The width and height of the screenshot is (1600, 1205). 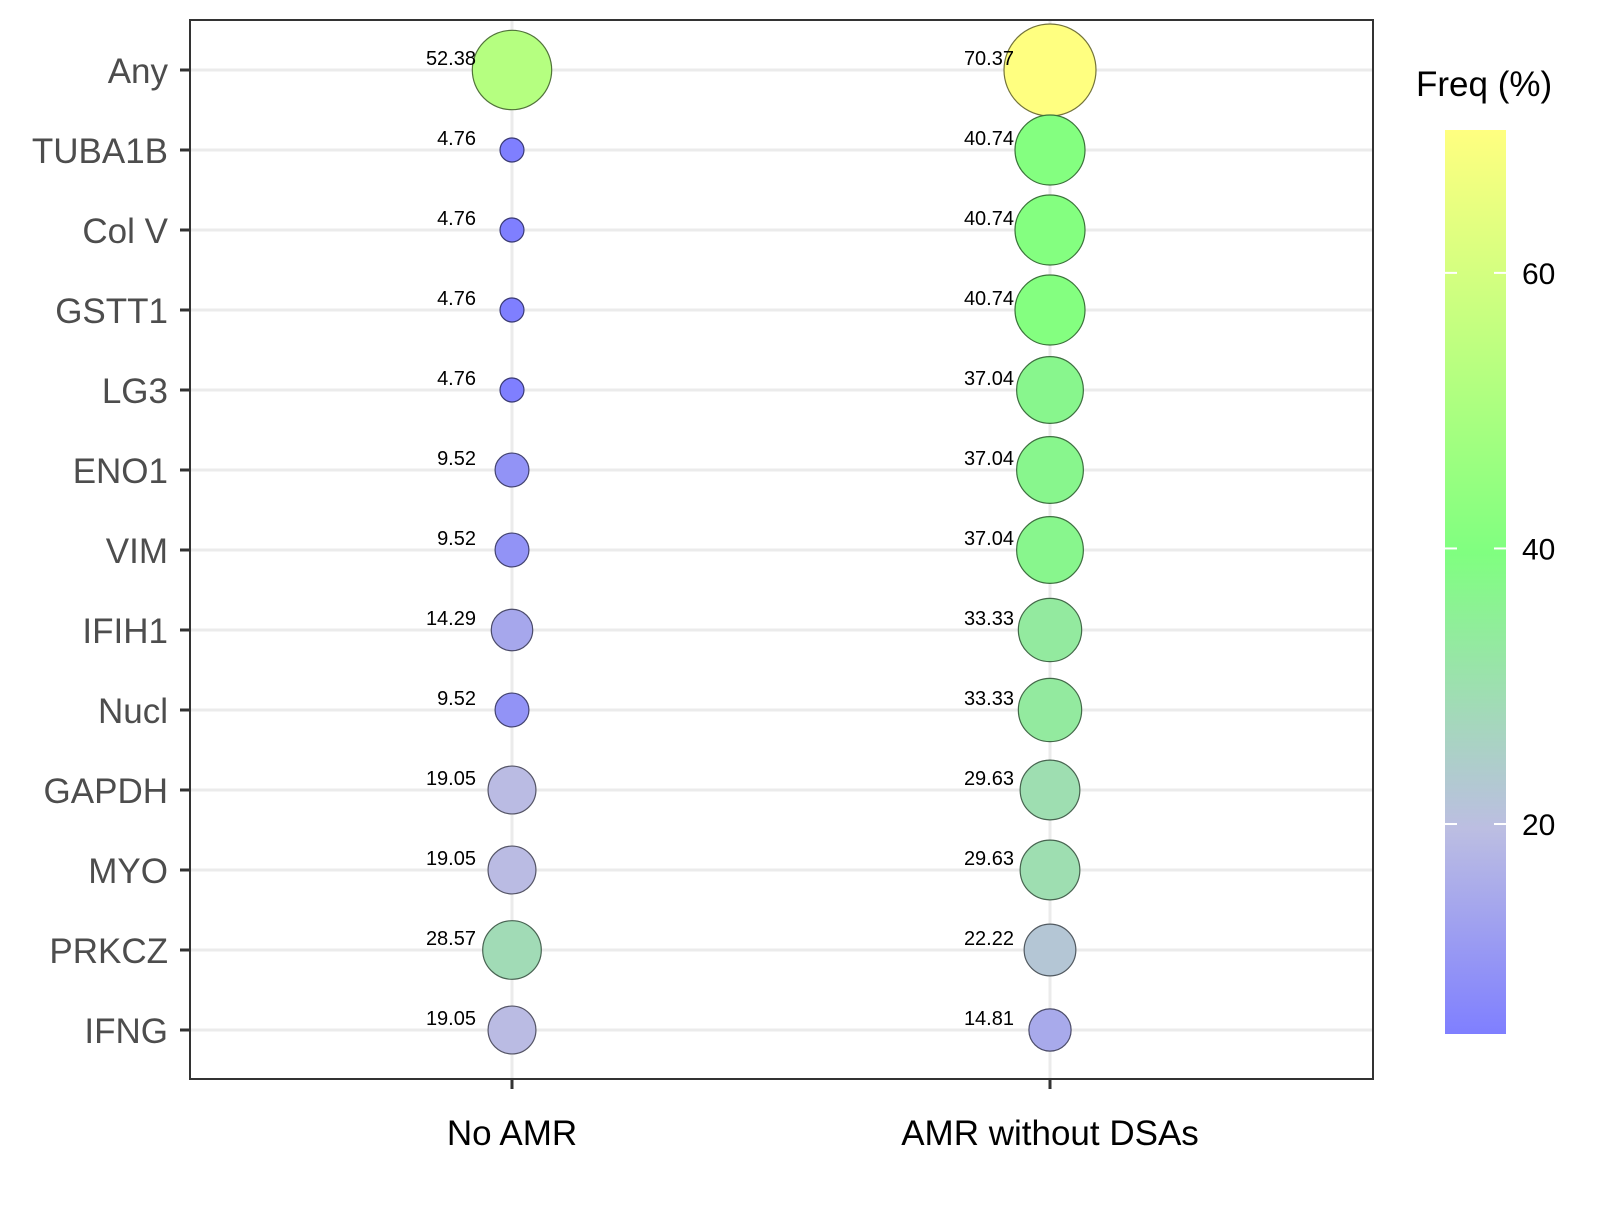 I want to click on y-tick-label: LG3, so click(x=135, y=391).